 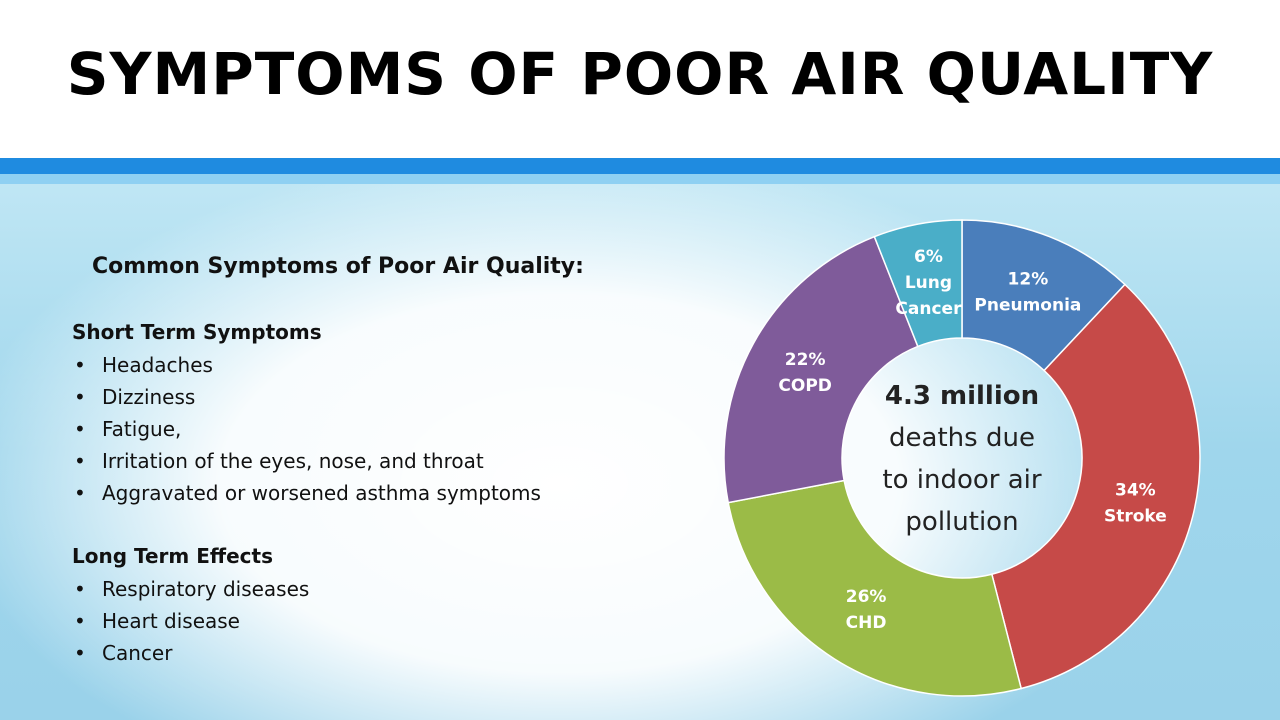 What do you see at coordinates (805, 373) in the screenshot?
I see `slice-label: 22% COPD` at bounding box center [805, 373].